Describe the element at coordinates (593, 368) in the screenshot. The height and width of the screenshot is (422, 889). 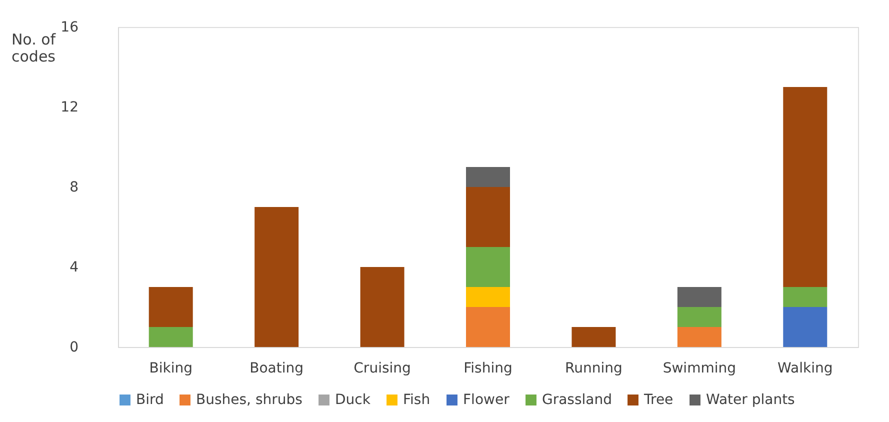
I see `x-tick-label: Running` at that location.